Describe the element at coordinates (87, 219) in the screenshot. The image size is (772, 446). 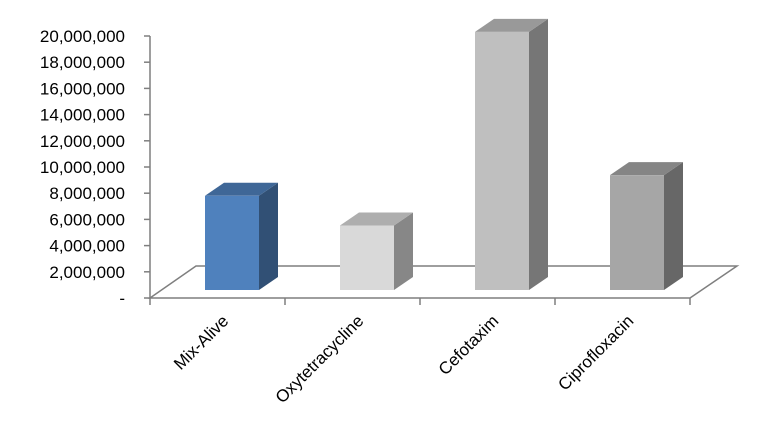
I see `y-tick-label: 6,000,000` at that location.